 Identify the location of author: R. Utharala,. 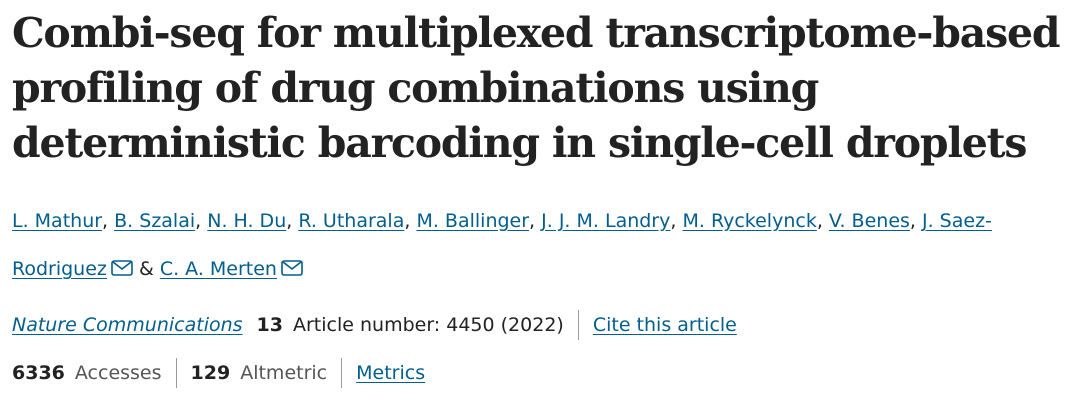
(354, 221).